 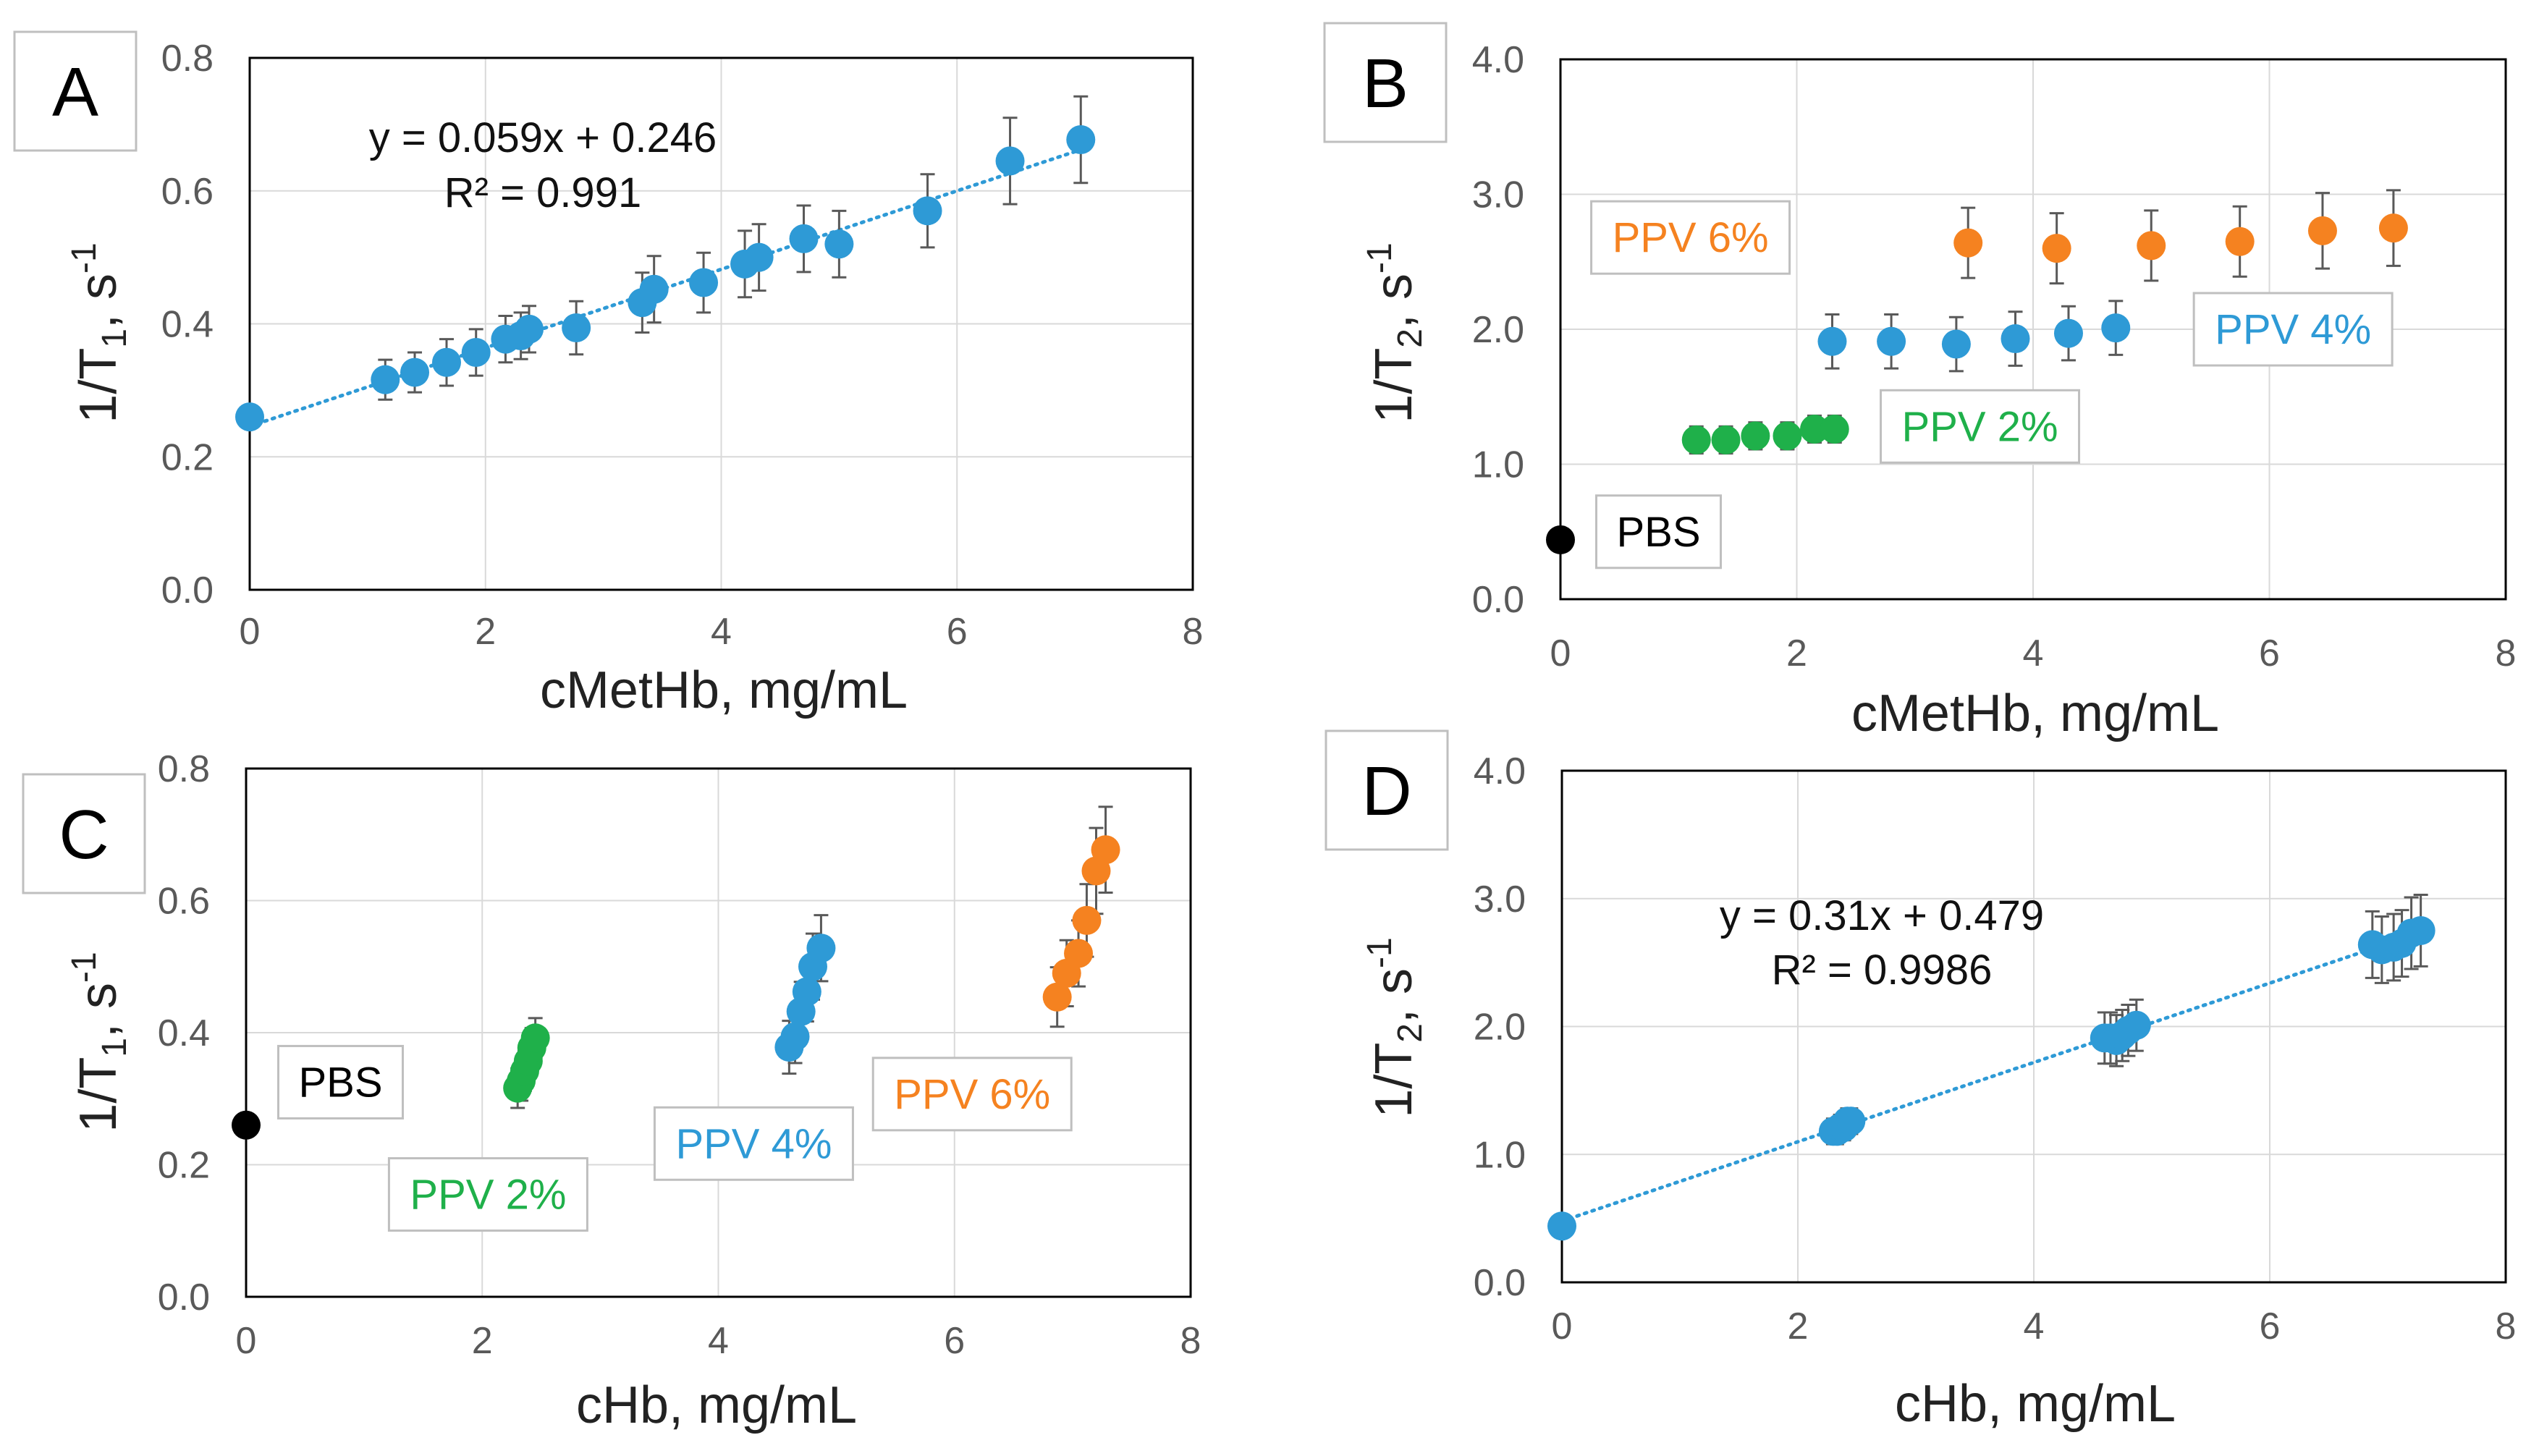 What do you see at coordinates (184, 1166) in the screenshot?
I see `panel-c-y-tick-label: 0.2` at bounding box center [184, 1166].